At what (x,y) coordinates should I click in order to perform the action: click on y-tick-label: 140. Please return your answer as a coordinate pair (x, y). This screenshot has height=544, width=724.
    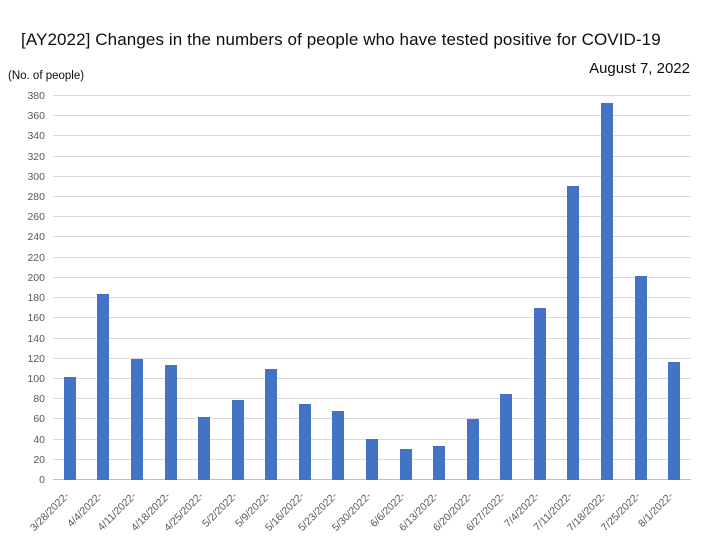
    Looking at the image, I should click on (36, 338).